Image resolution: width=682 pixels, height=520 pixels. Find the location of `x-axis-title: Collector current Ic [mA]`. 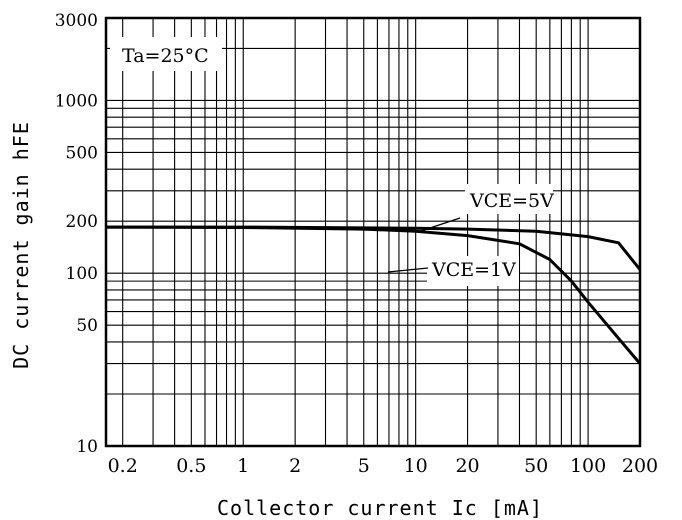

x-axis-title: Collector current Ic [mA] is located at coordinates (380, 508).